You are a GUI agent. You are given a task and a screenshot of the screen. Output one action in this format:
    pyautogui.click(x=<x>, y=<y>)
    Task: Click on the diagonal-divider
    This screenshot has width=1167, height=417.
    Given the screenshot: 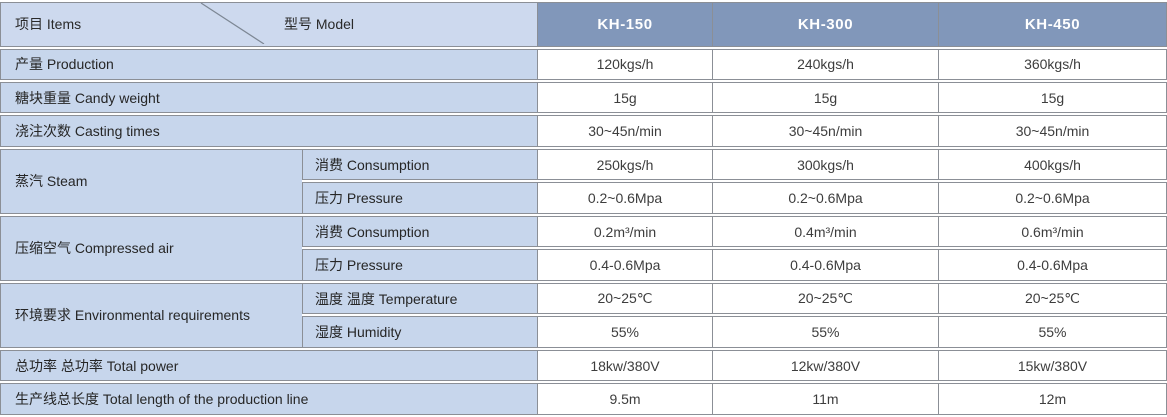 What is the action you would take?
    pyautogui.click(x=232, y=23)
    